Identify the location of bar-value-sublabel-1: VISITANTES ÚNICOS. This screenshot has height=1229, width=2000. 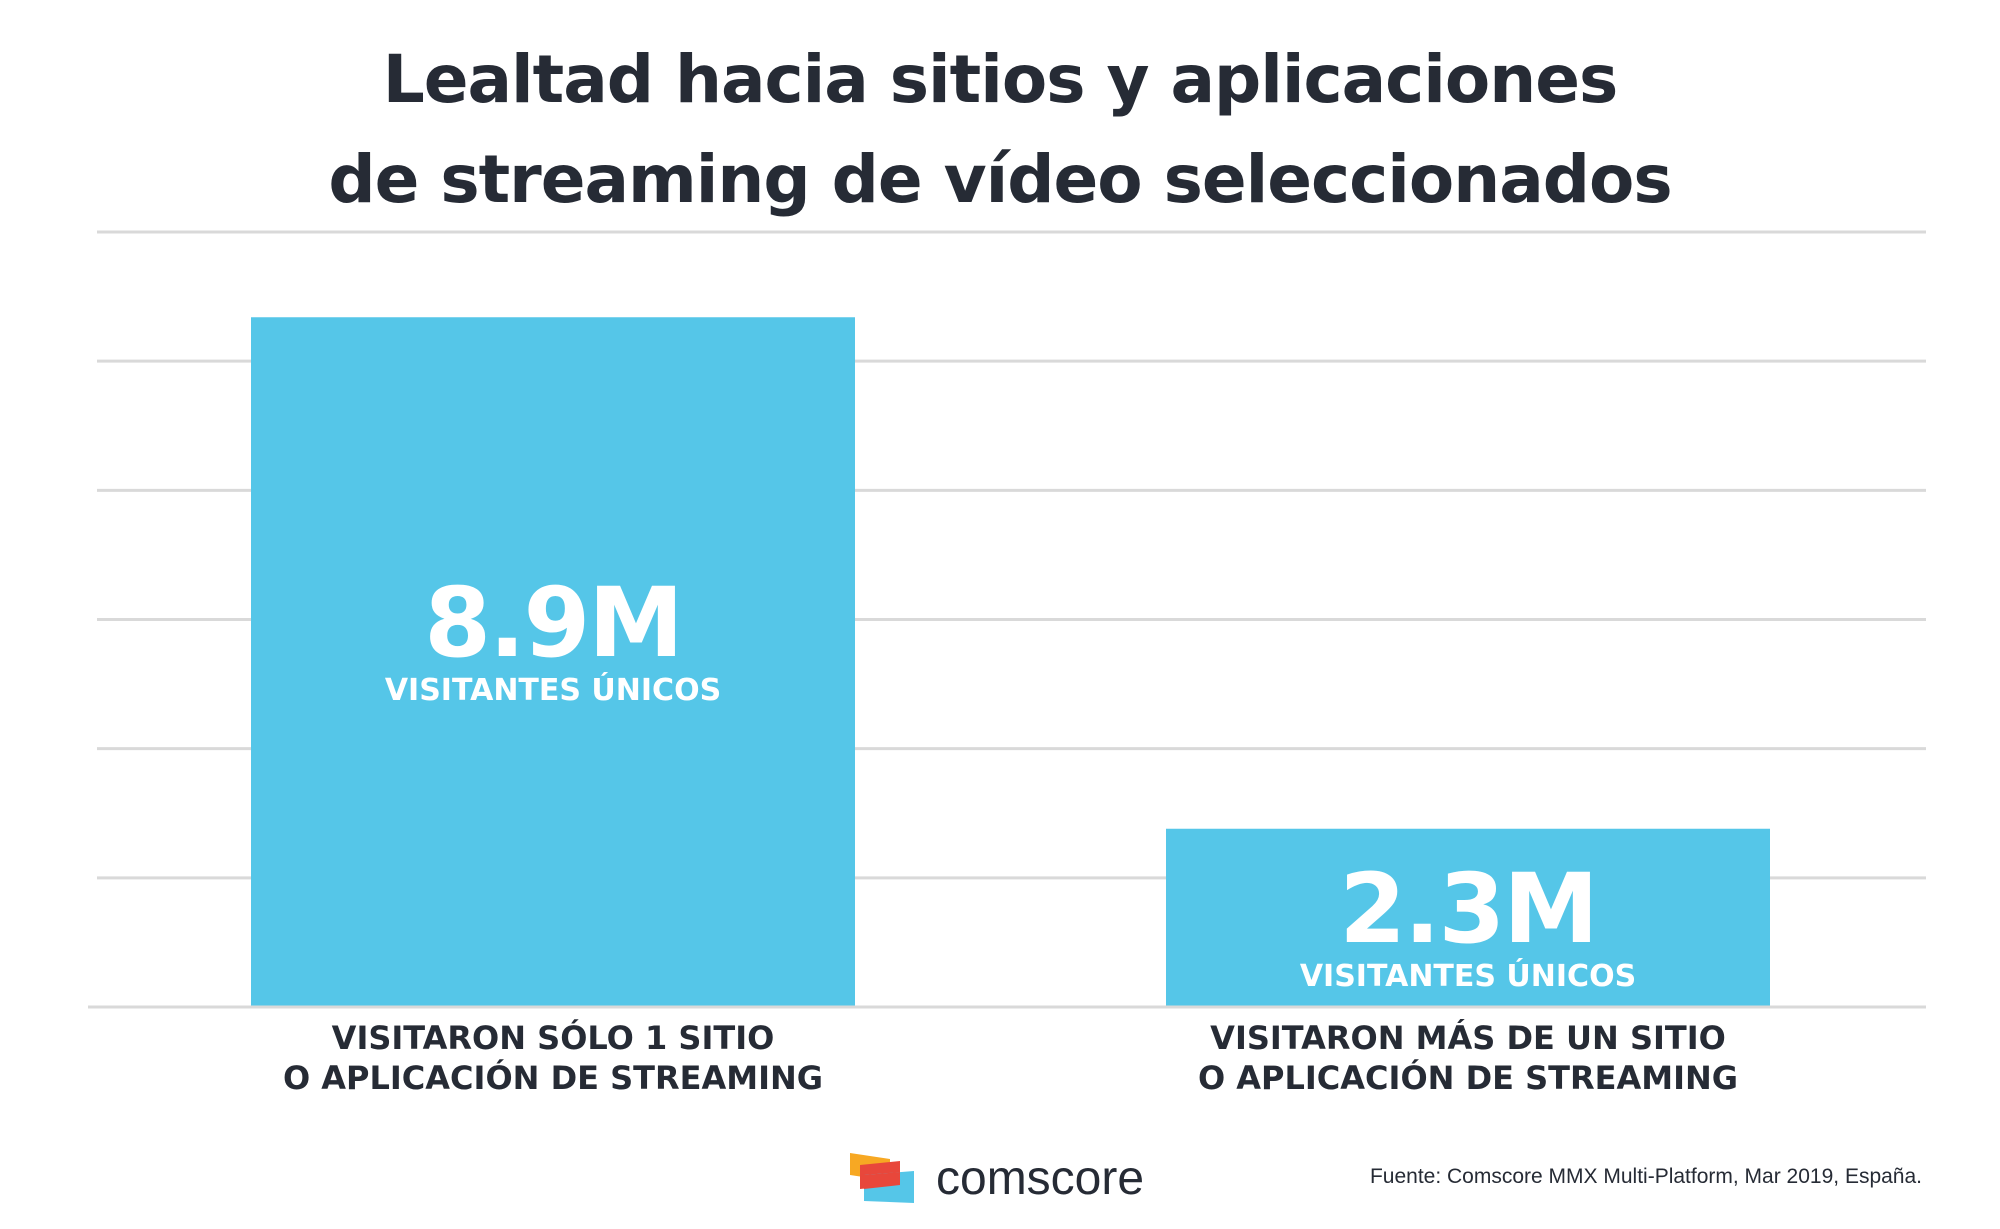
(553, 691).